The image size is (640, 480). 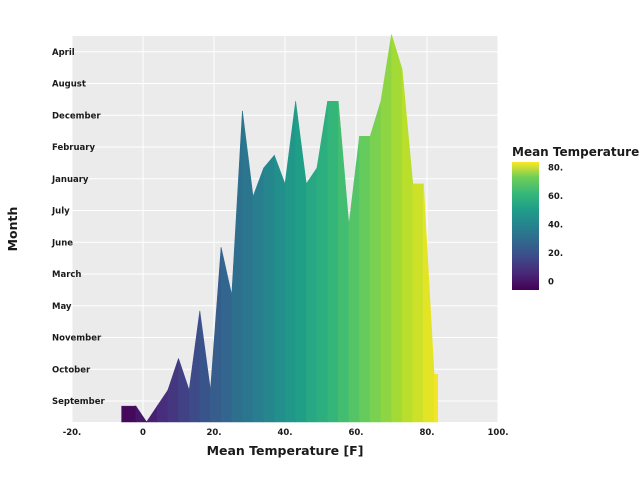 What do you see at coordinates (355, 433) in the screenshot?
I see `x-tick-label: 60.` at bounding box center [355, 433].